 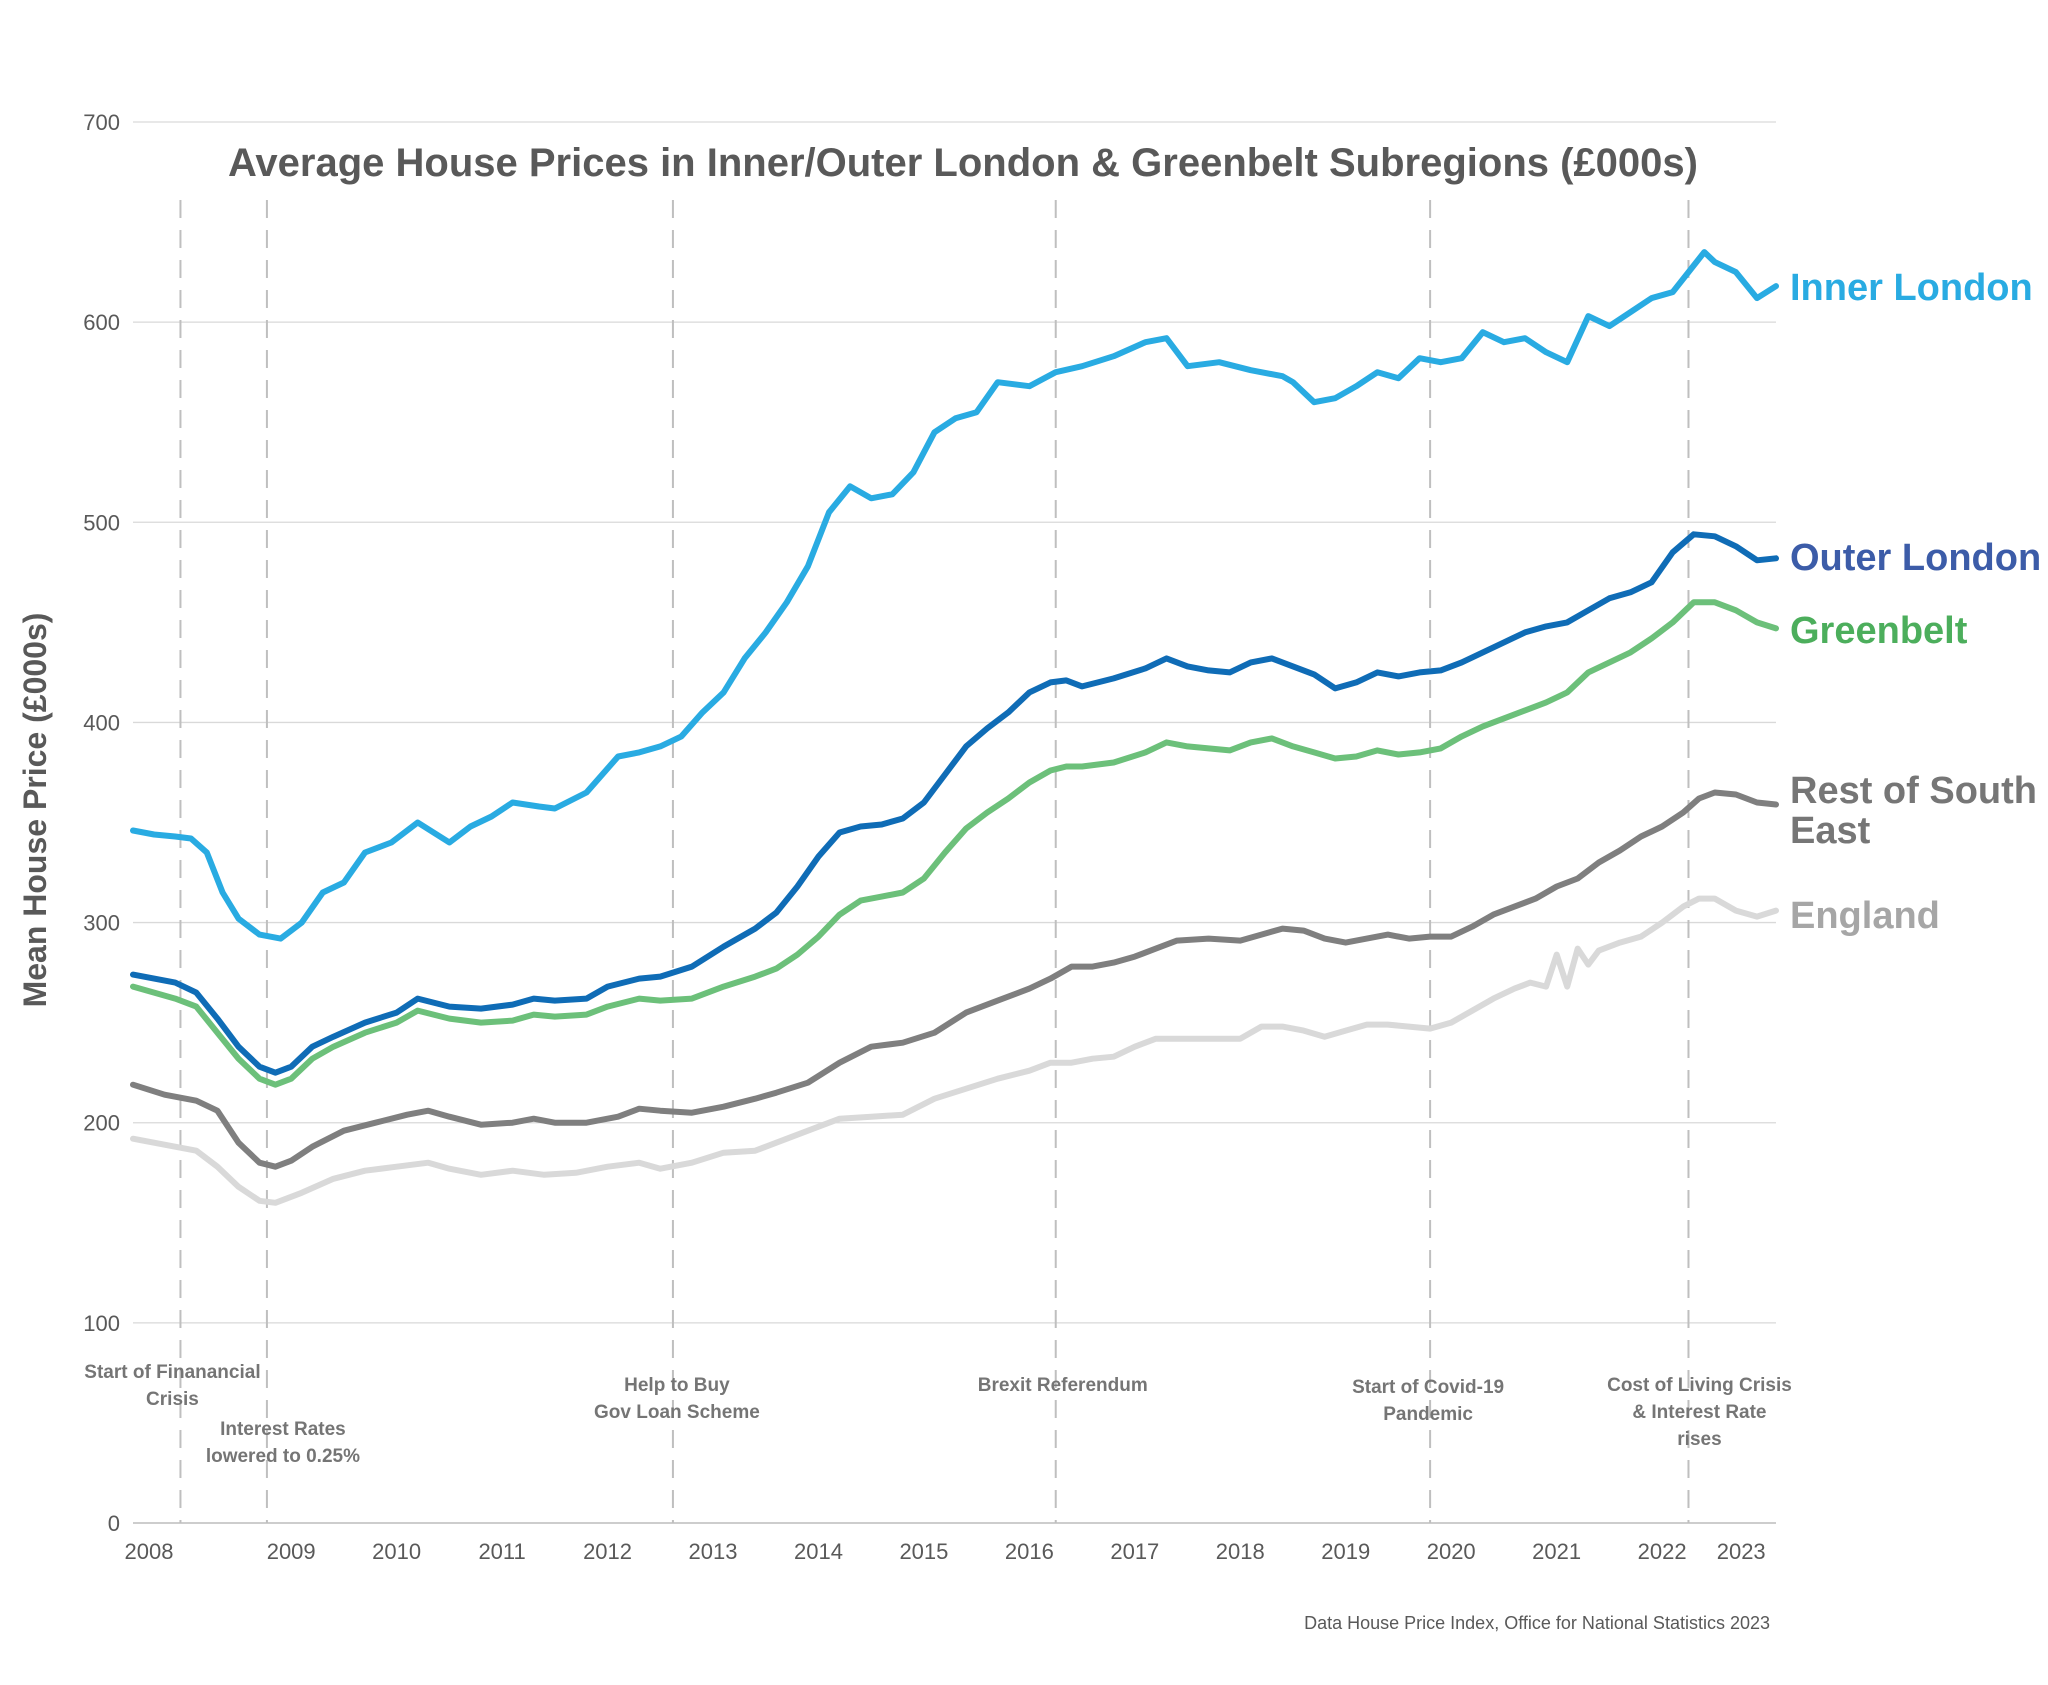 I want to click on event-label: Brexit Referendum, so click(x=1063, y=1385).